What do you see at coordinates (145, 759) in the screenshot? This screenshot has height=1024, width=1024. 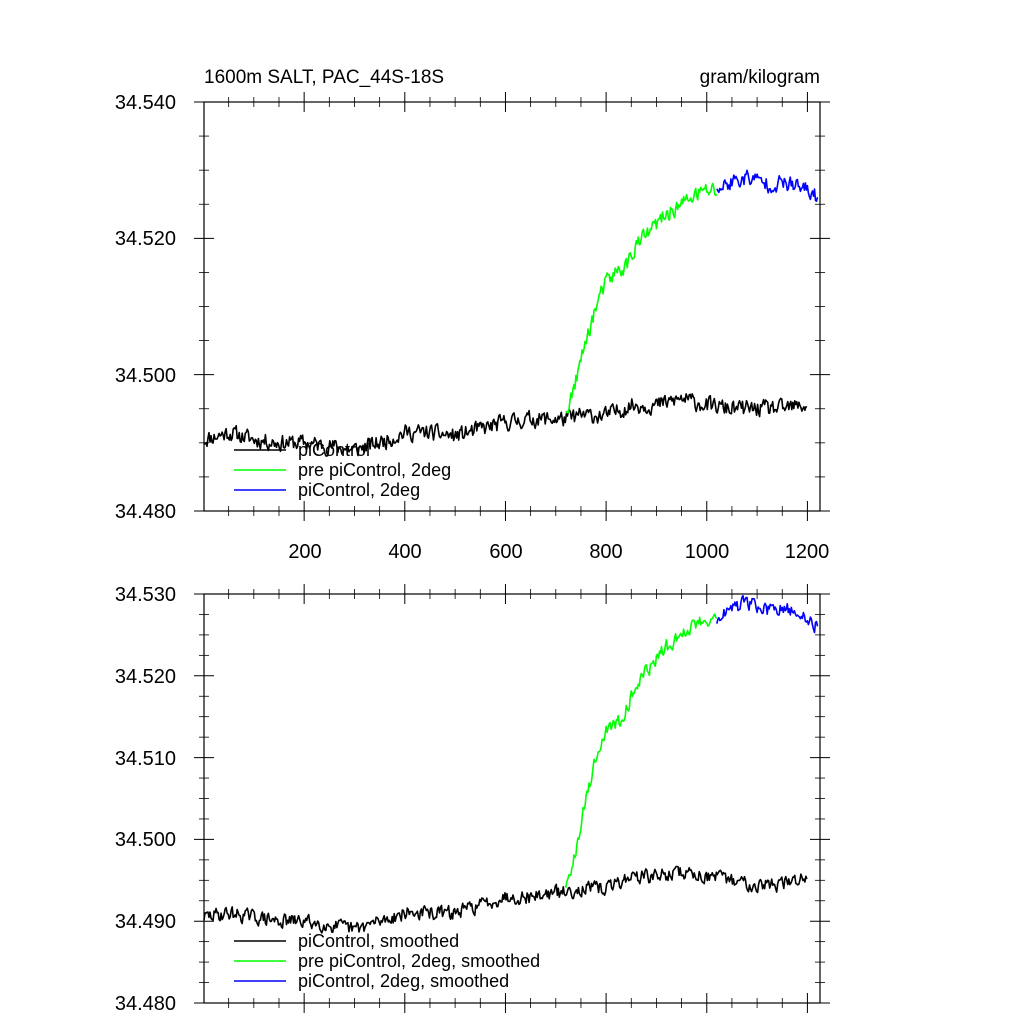 I see `bottom-y-tick-label: 34.510` at bounding box center [145, 759].